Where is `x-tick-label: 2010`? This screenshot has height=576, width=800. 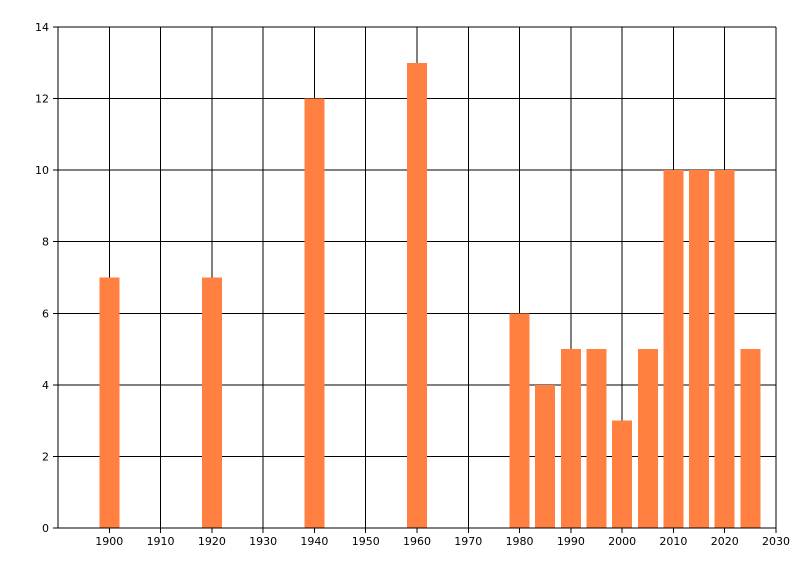
x-tick-label: 2010 is located at coordinates (673, 541).